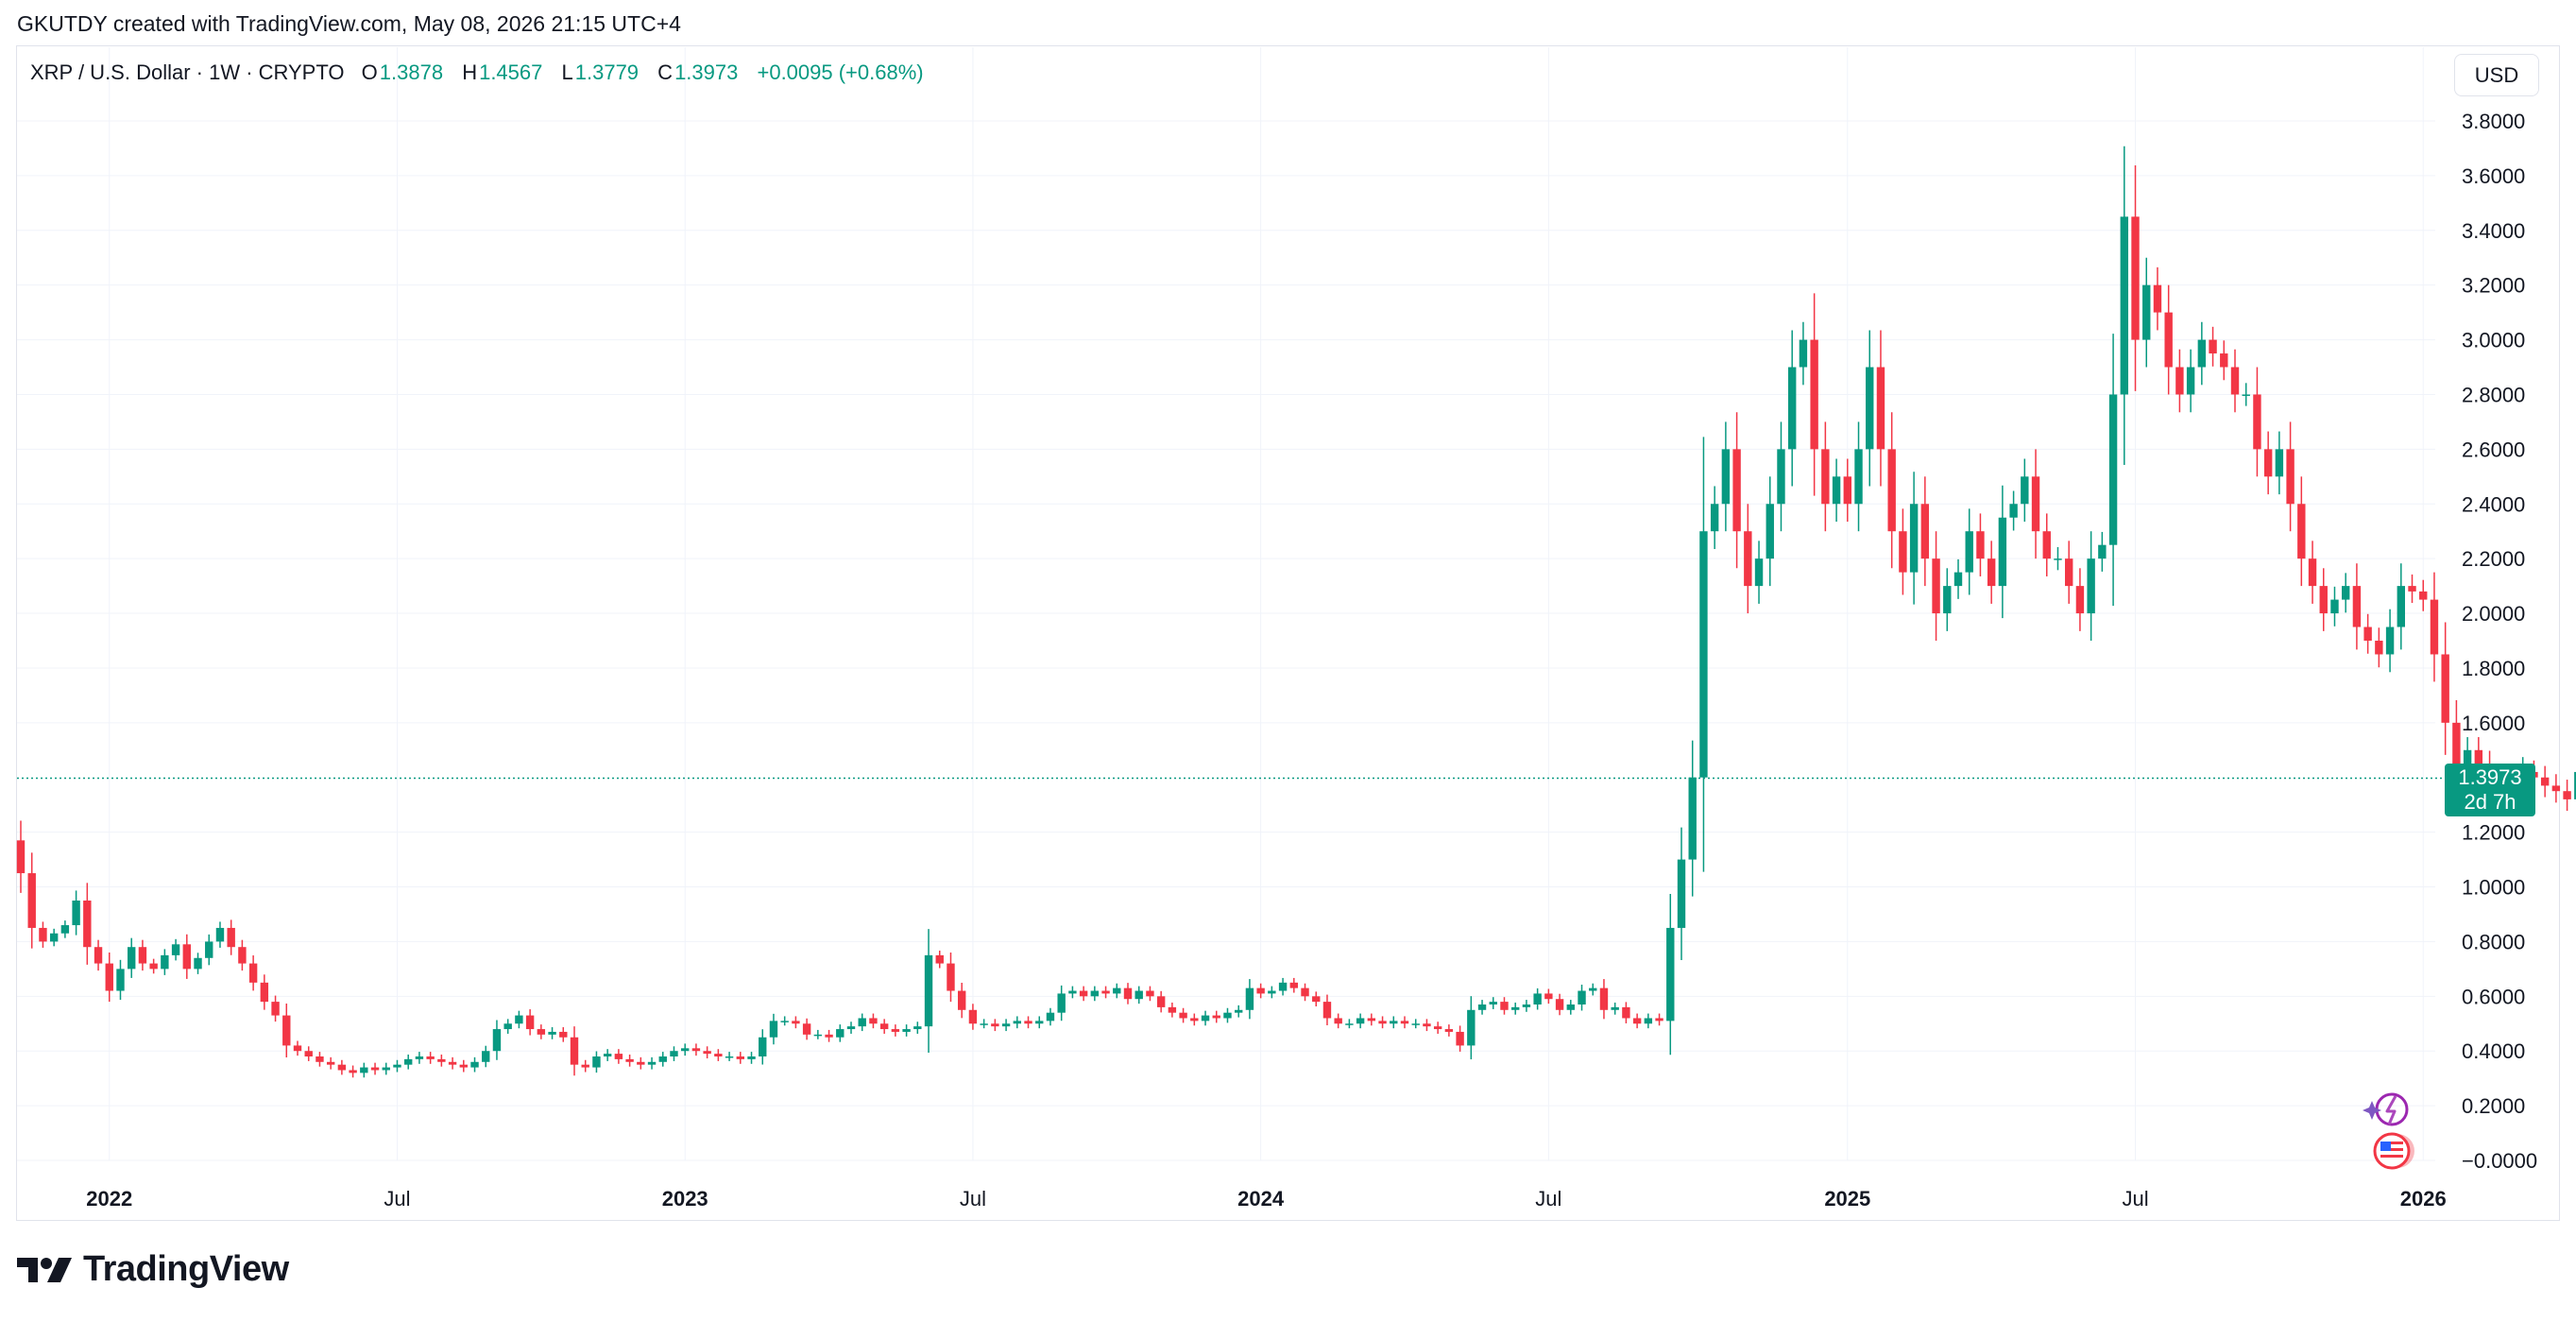  Describe the element at coordinates (2390, 1109) in the screenshot. I see `lightning-sparkle-icon` at that location.